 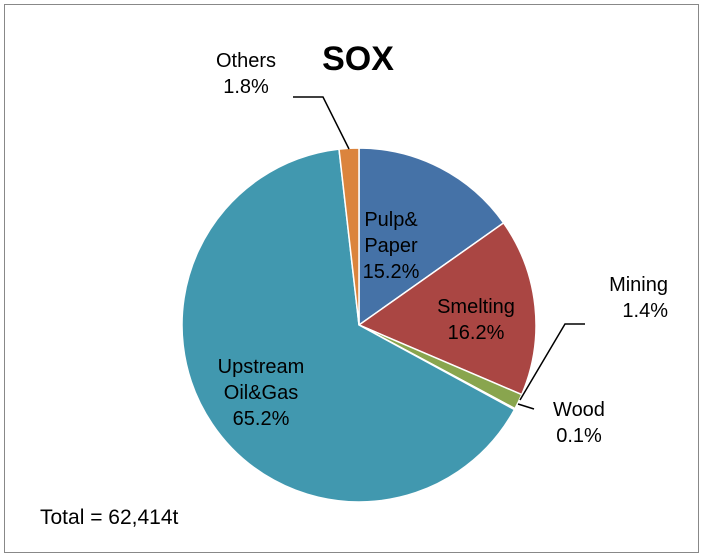 I want to click on leader-line-wood, so click(x=526, y=406).